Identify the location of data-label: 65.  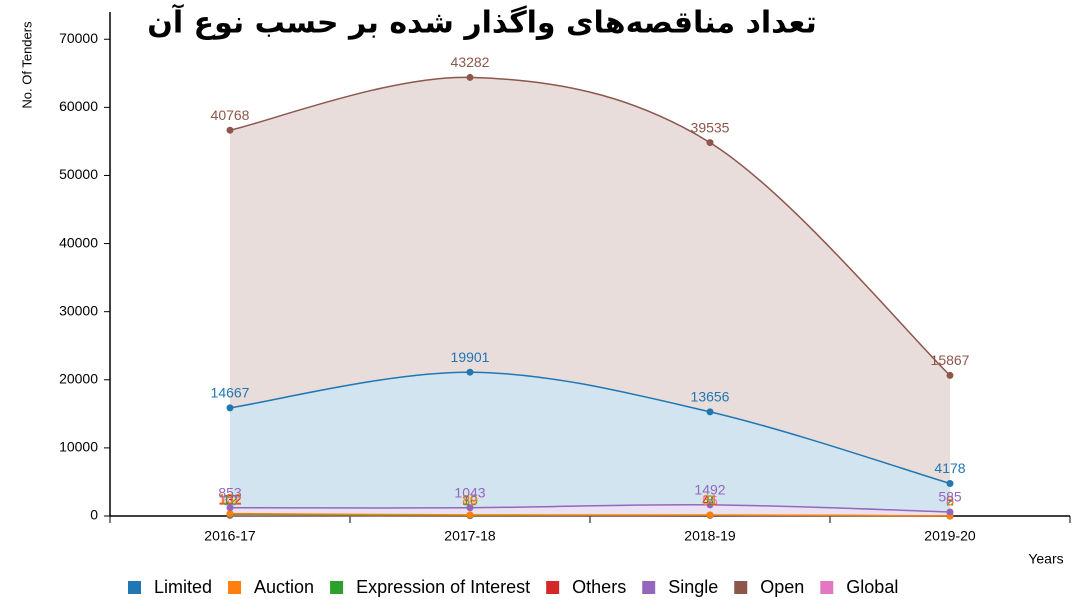
(710, 500).